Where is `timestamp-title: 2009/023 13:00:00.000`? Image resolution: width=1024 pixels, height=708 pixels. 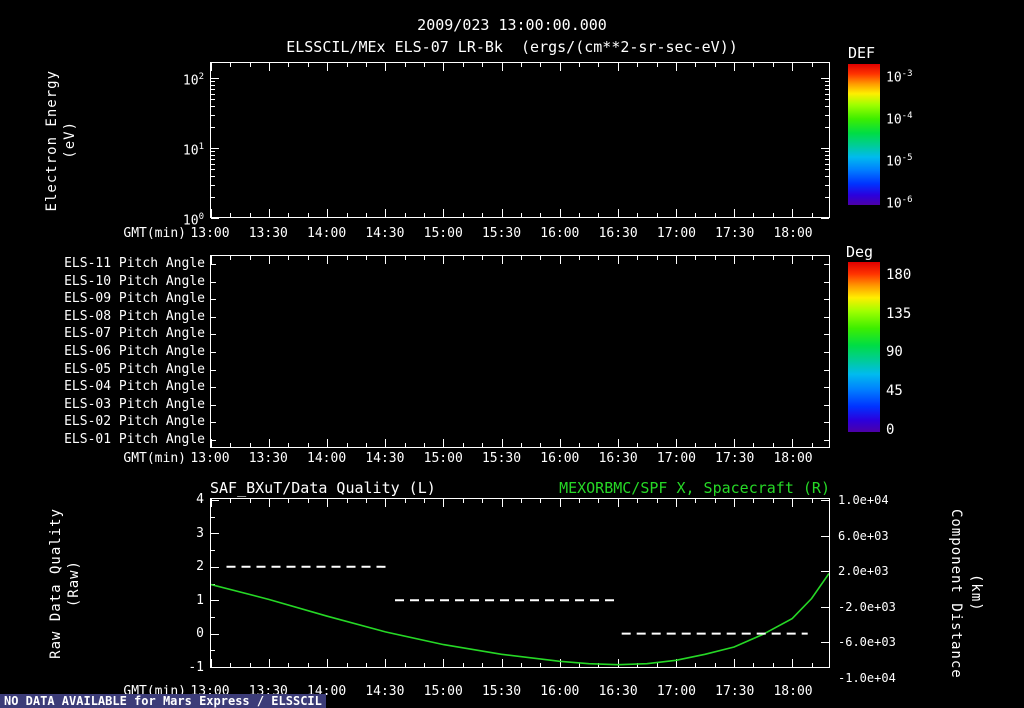 timestamp-title: 2009/023 13:00:00.000 is located at coordinates (512, 25).